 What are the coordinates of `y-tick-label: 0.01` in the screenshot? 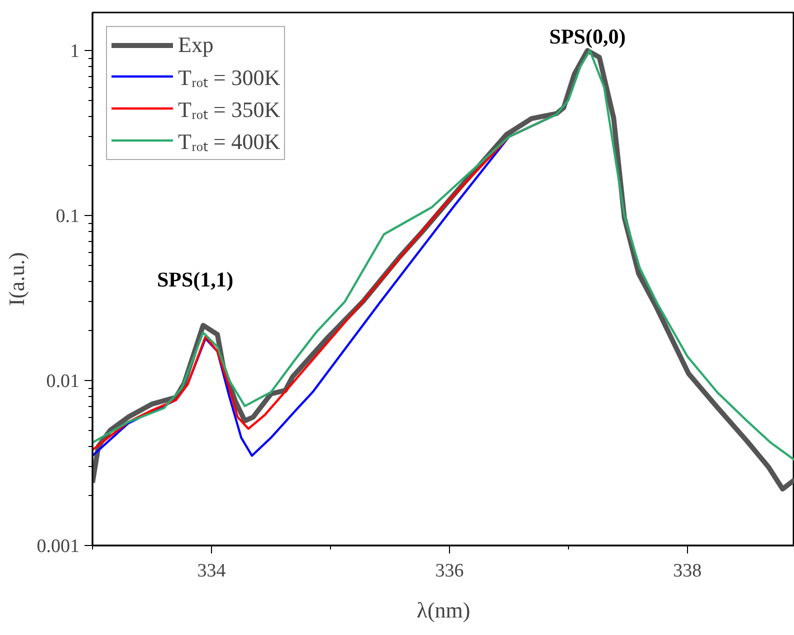 It's located at (63, 381).